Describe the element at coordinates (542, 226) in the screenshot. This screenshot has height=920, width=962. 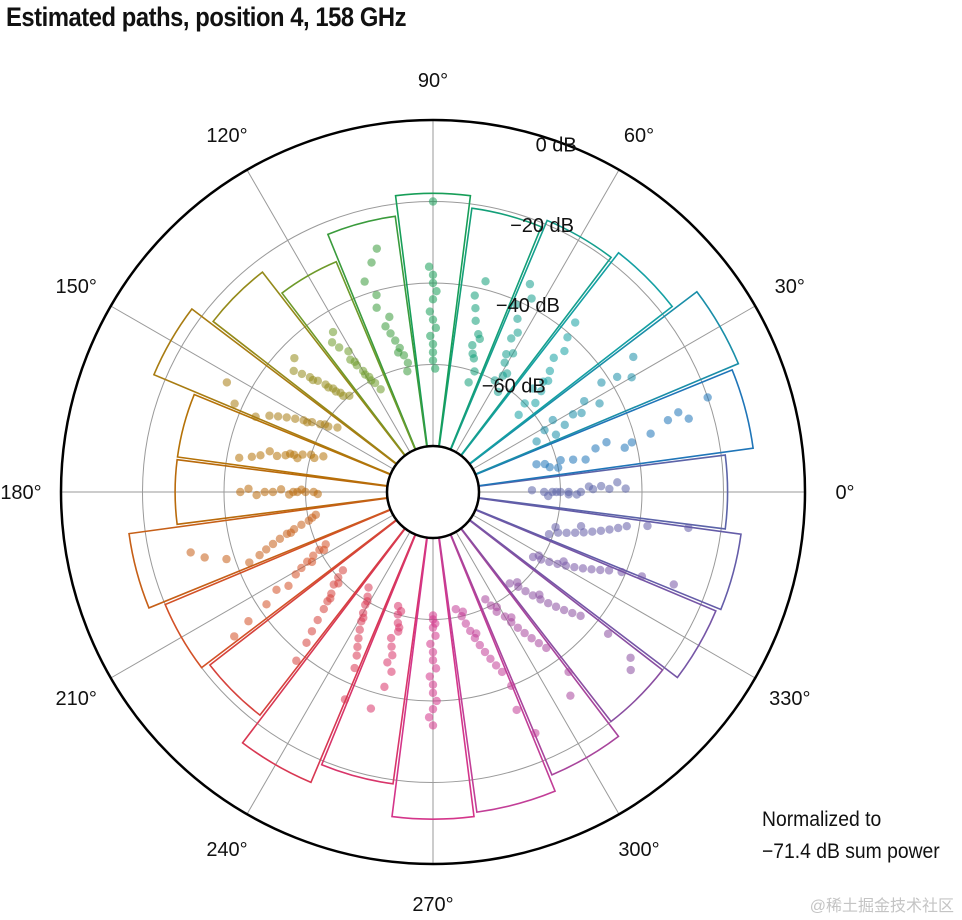
I see `radial-label-20db: −20 dB` at that location.